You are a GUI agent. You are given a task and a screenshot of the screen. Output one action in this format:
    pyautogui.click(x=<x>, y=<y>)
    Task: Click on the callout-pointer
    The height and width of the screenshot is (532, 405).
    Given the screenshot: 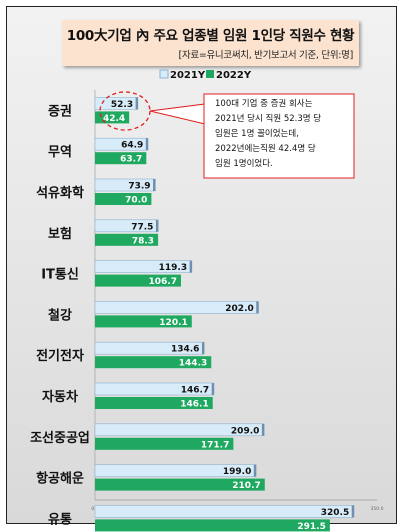 What is the action you would take?
    pyautogui.click(x=177, y=114)
    